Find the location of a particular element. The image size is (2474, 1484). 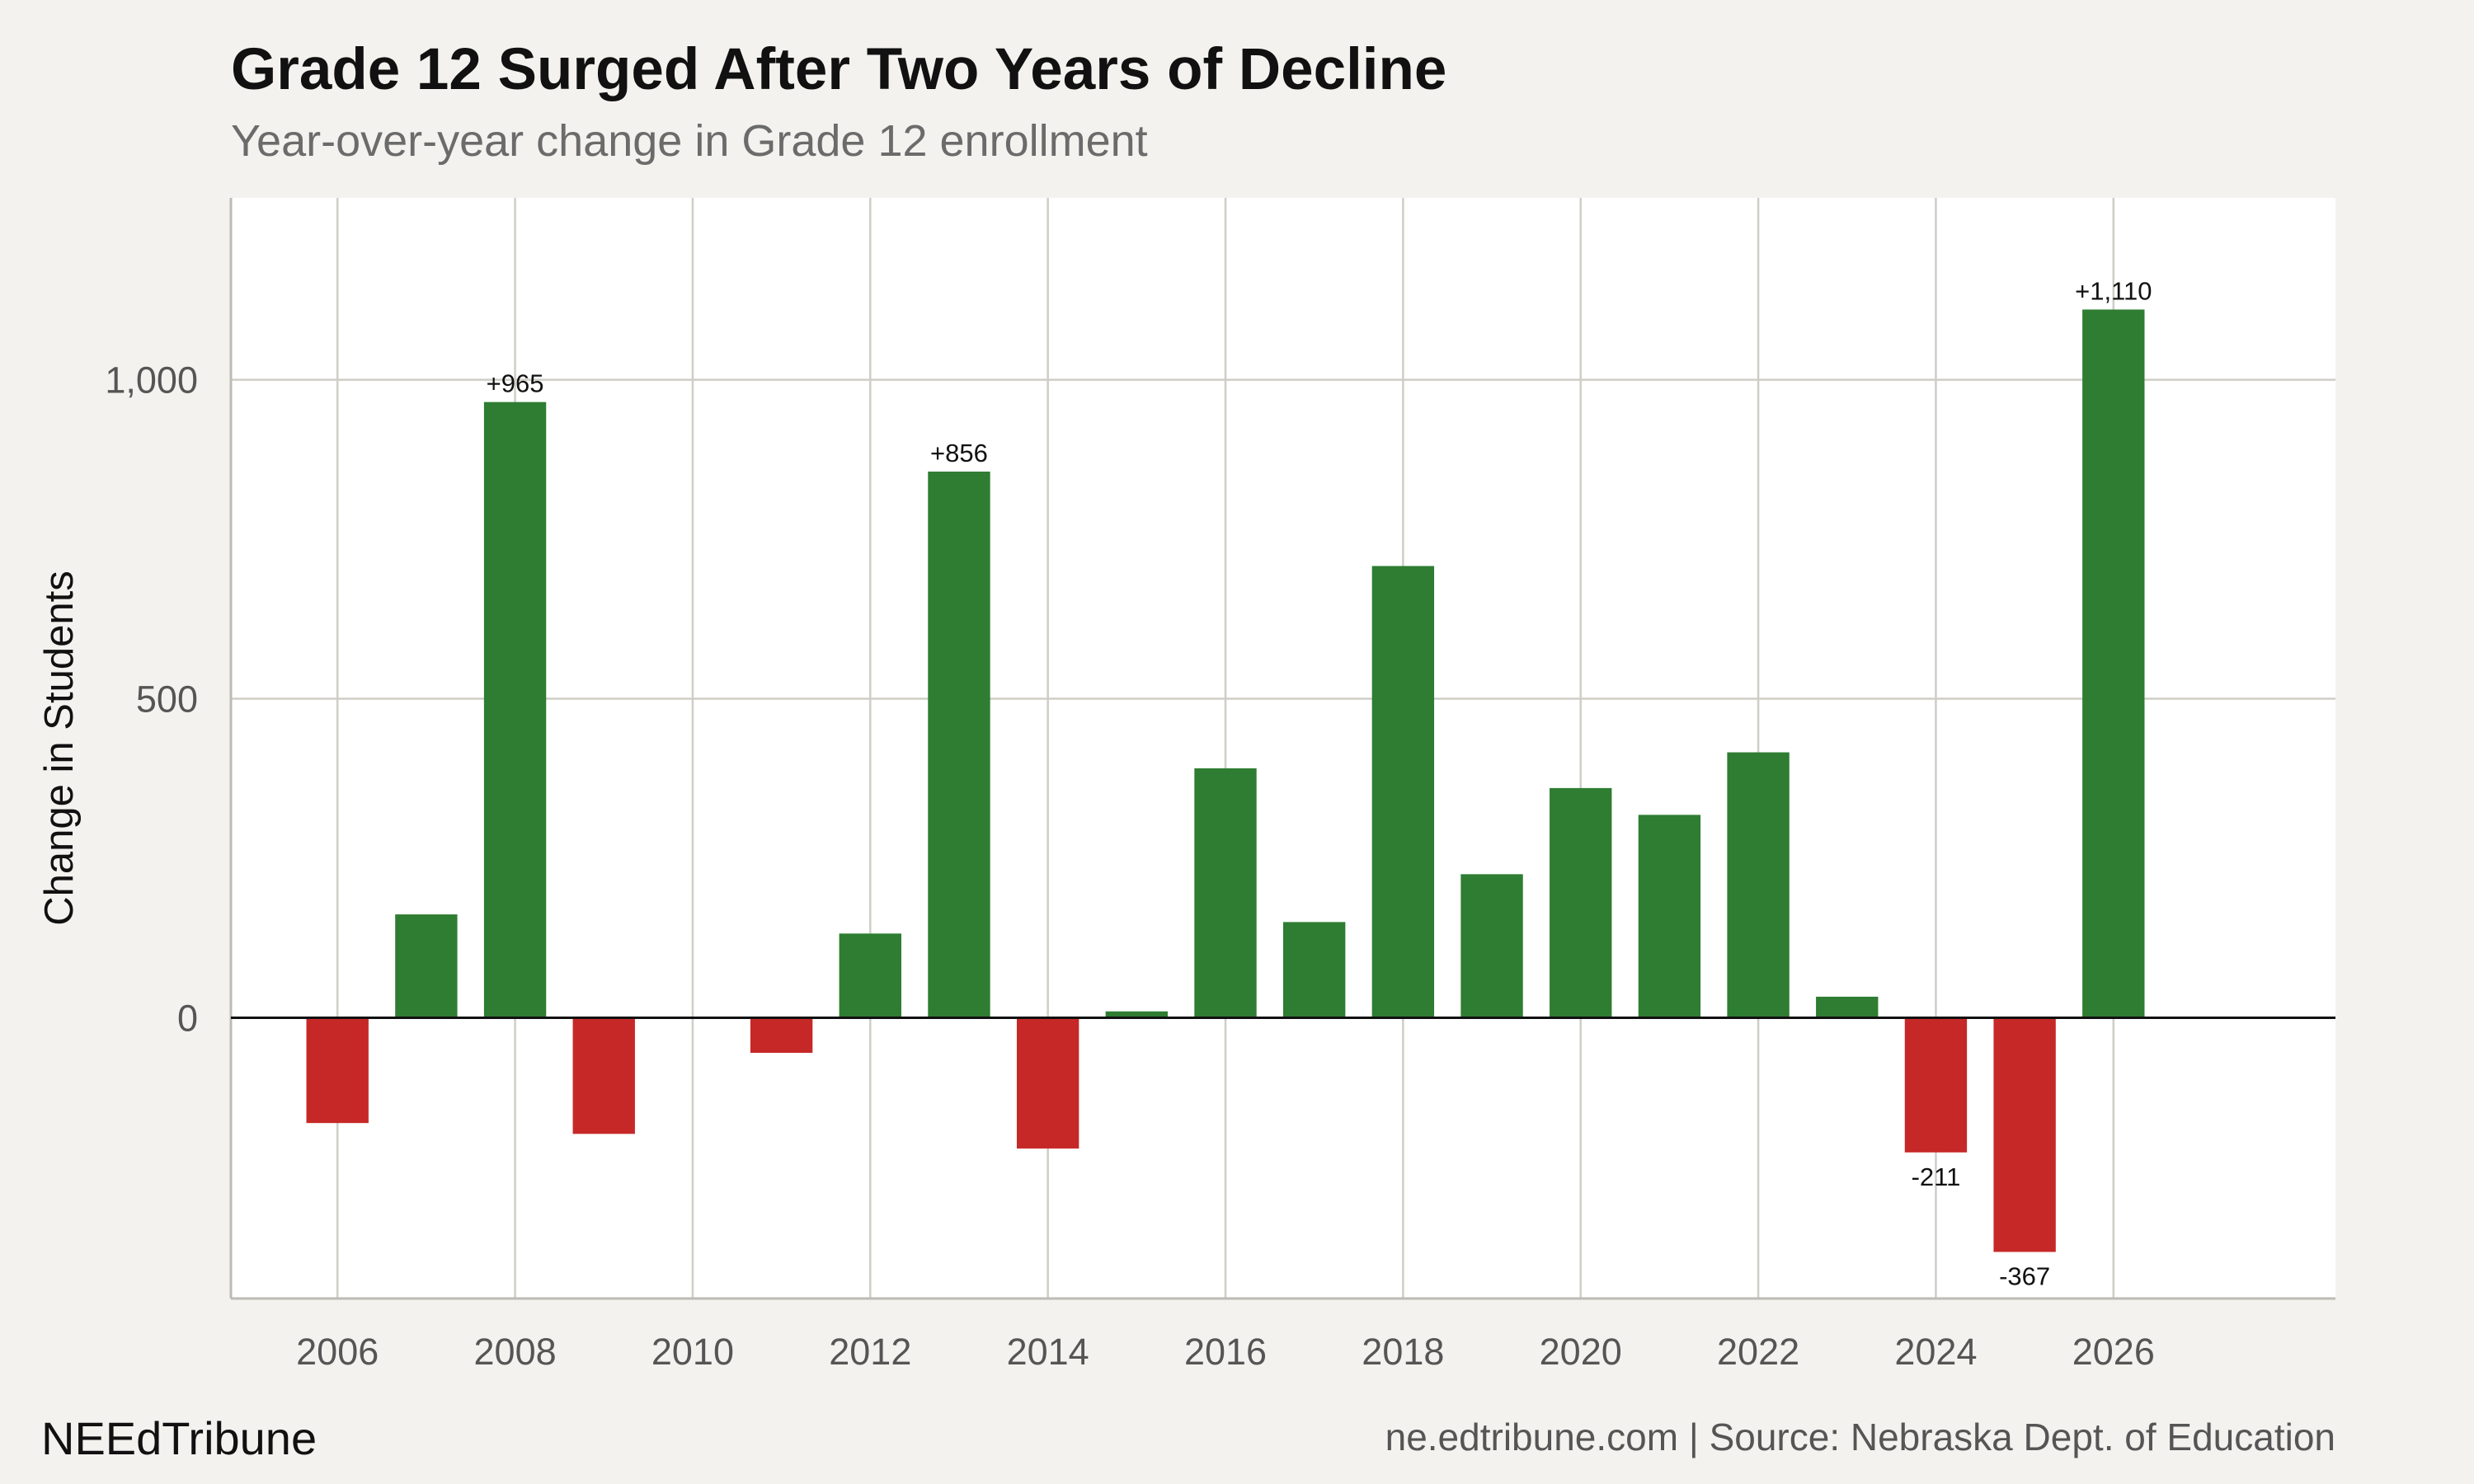

bar-2014 is located at coordinates (1047, 1083).